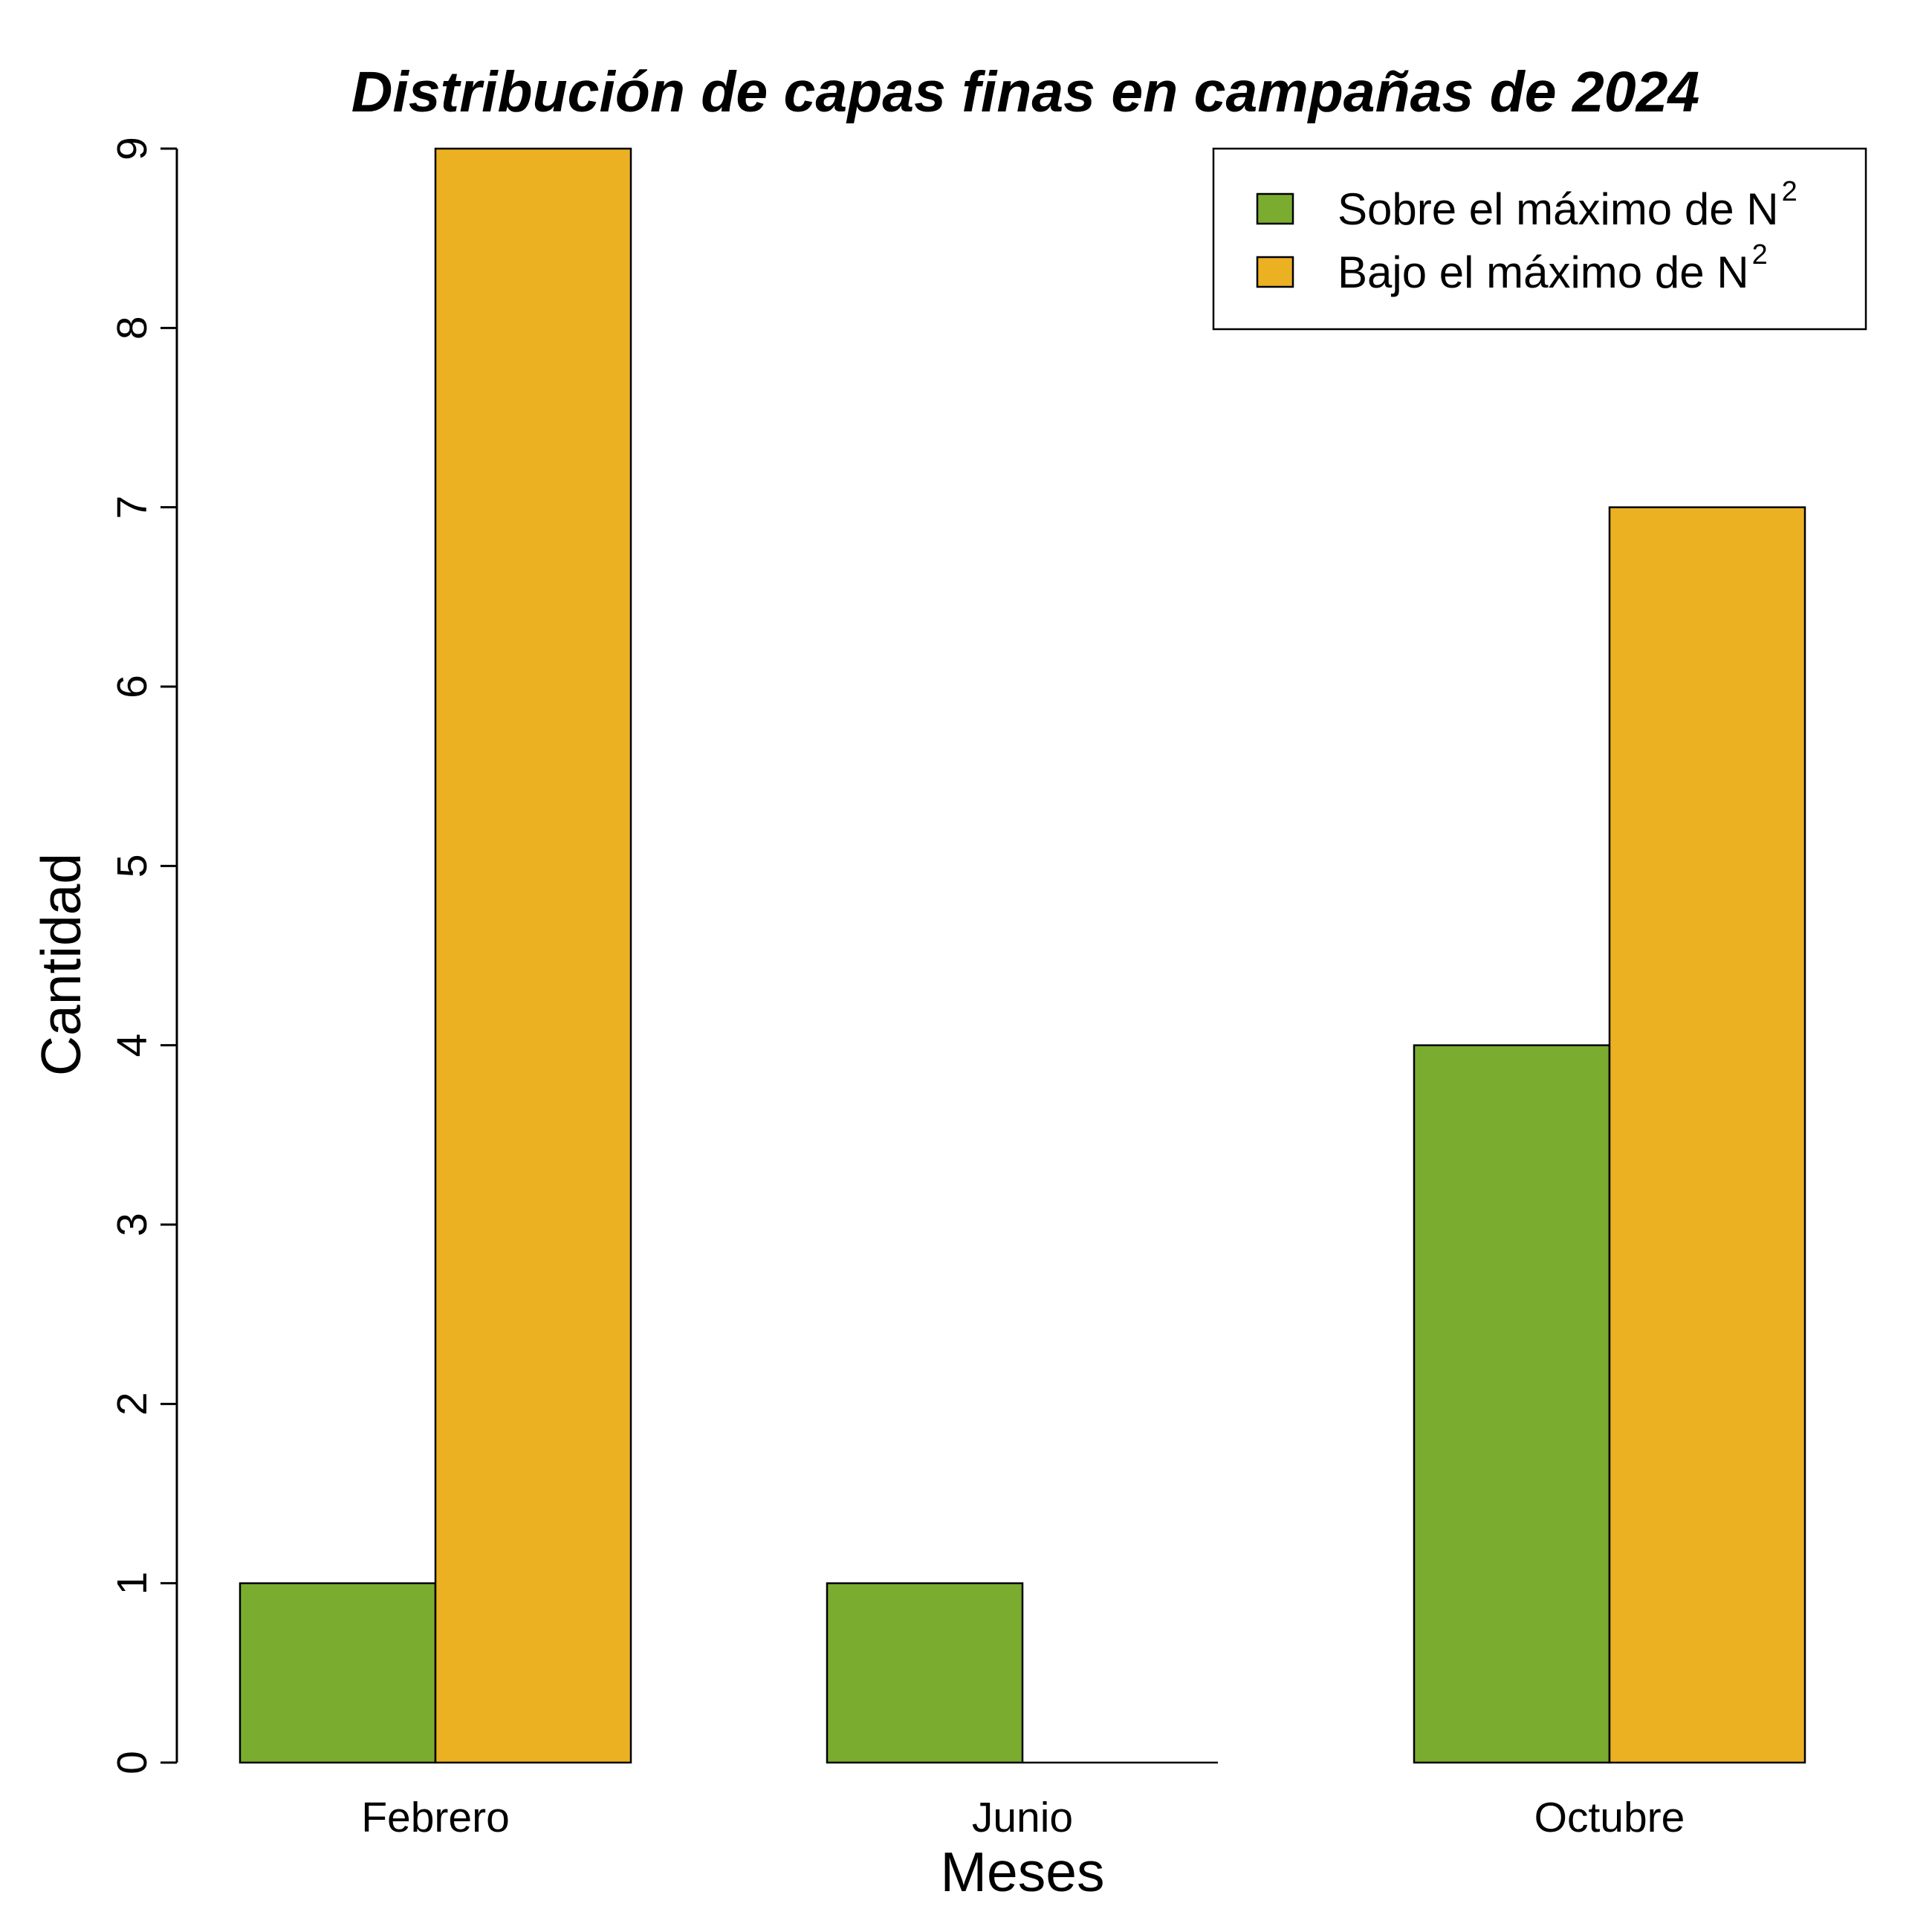  What do you see at coordinates (132, 149) in the screenshot?
I see `y-tick-label: 9` at bounding box center [132, 149].